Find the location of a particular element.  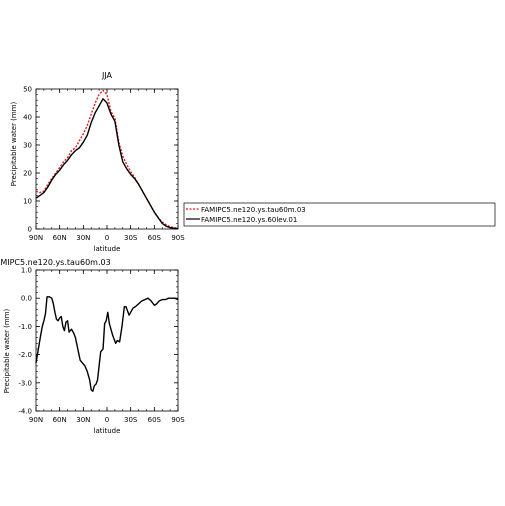

y-tick-label: -3.0 is located at coordinates (25, 383).